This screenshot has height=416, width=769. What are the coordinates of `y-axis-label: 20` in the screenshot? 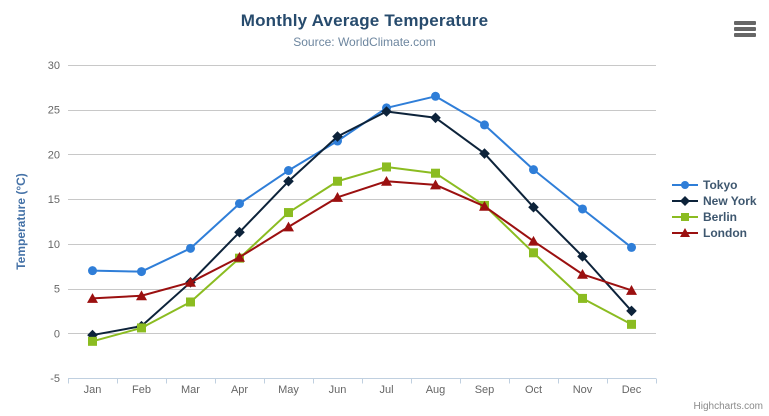 It's located at (54, 155).